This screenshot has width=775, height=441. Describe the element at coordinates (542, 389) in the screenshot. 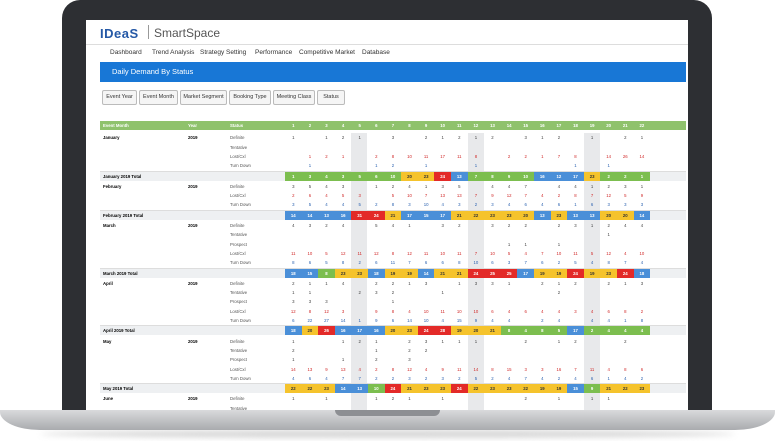

I see `total-value: 19` at that location.